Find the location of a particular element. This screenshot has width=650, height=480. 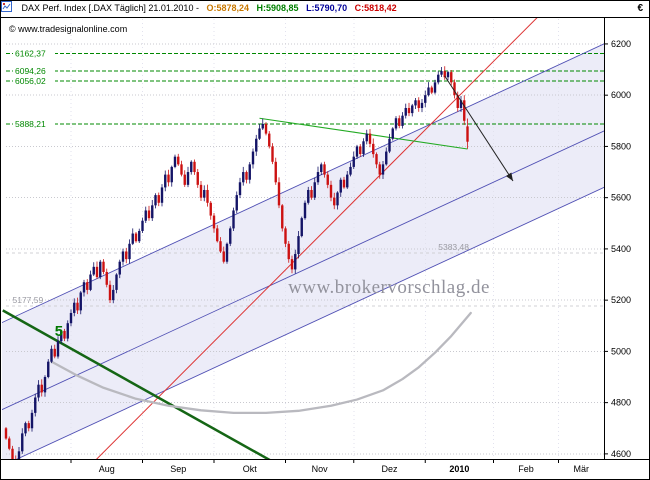

x-axis-label: Feb is located at coordinates (526, 469).